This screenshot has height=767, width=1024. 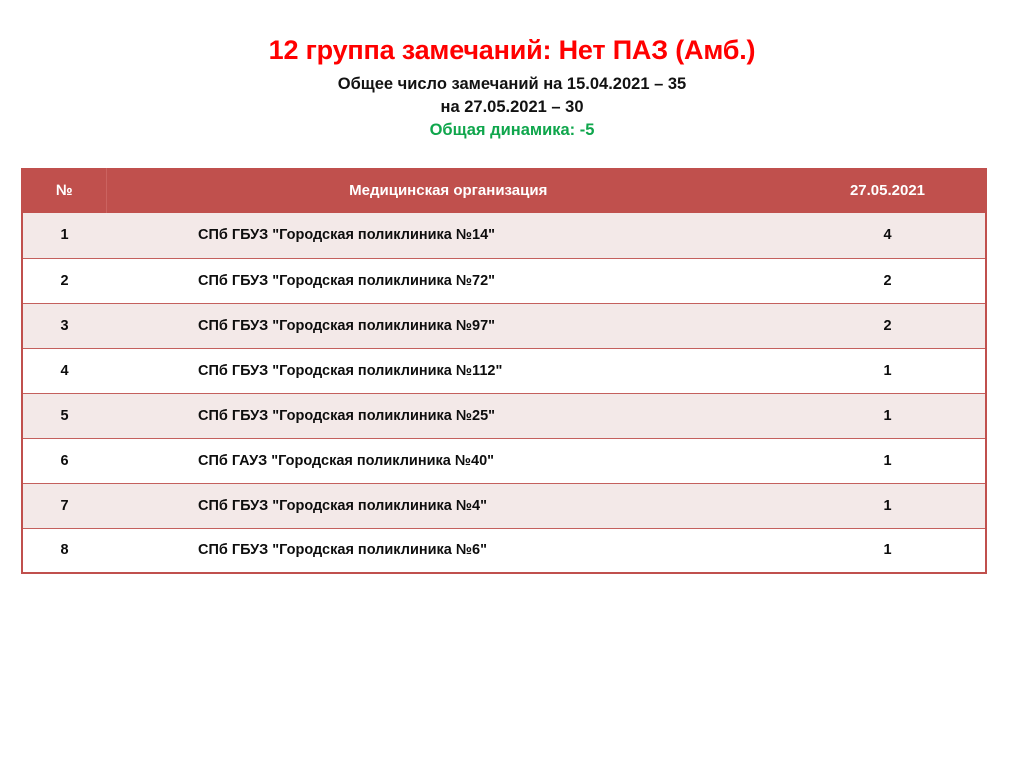 I want to click on column-header-organization: Медицинская организация, so click(x=448, y=190).